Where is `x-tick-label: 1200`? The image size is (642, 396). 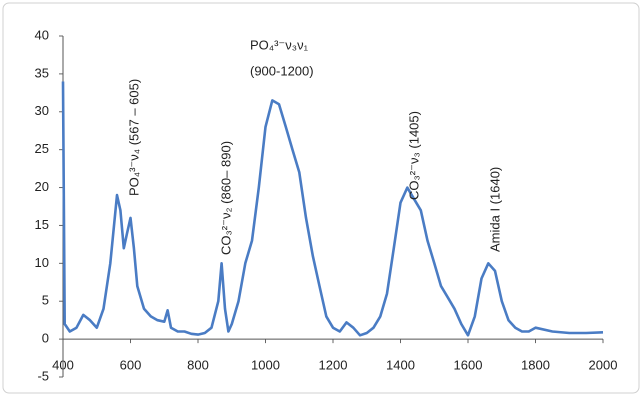
x-tick-label: 1200 is located at coordinates (333, 364).